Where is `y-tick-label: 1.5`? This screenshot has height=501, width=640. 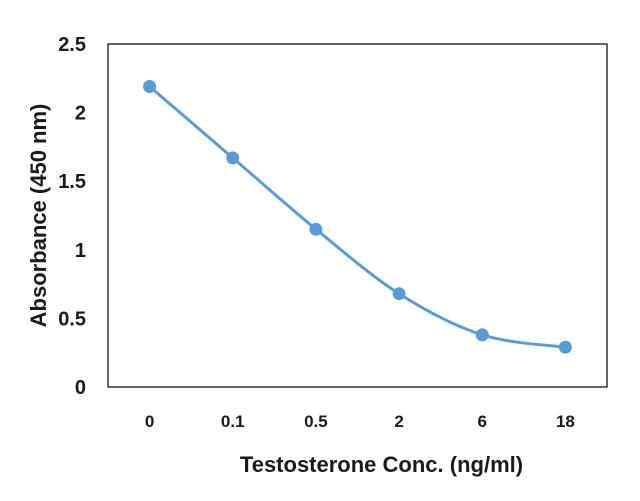 y-tick-label: 1.5 is located at coordinates (72, 182).